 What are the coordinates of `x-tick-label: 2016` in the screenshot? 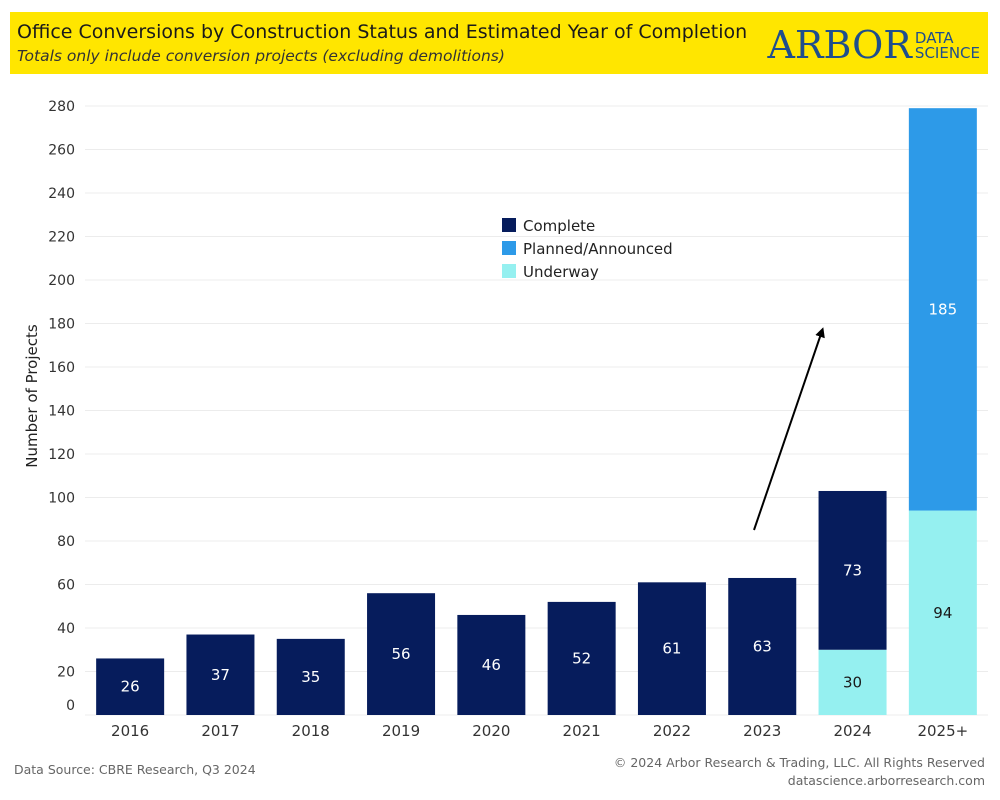 It's located at (130, 731).